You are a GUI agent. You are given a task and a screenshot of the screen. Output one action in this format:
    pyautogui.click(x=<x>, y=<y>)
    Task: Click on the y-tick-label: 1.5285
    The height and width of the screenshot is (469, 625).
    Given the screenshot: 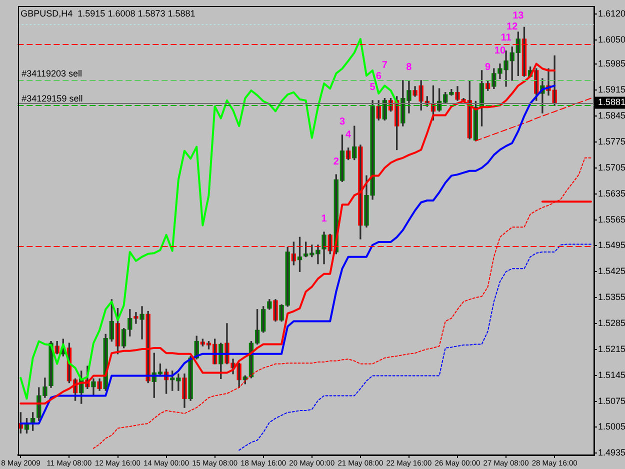 What is the action you would take?
    pyautogui.click(x=611, y=323)
    